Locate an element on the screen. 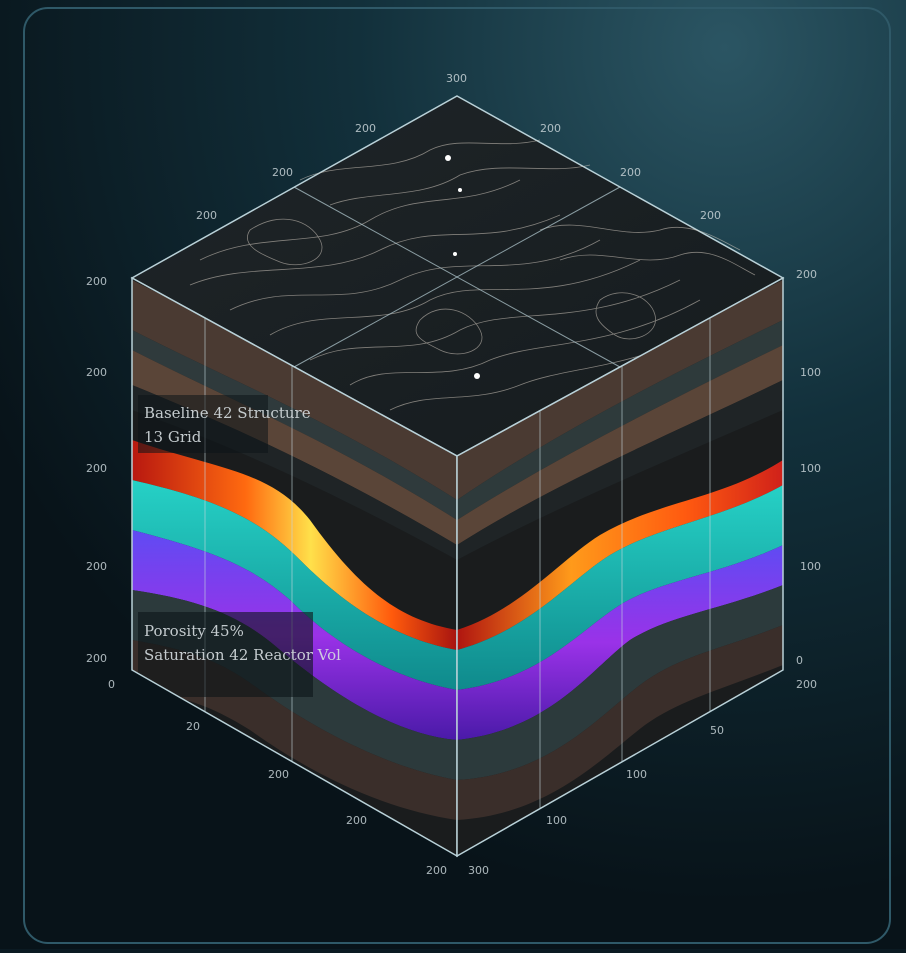 The height and width of the screenshot is (953, 906). overlay-lower-line-2: Saturation 42 Reactor Vol is located at coordinates (242, 655).